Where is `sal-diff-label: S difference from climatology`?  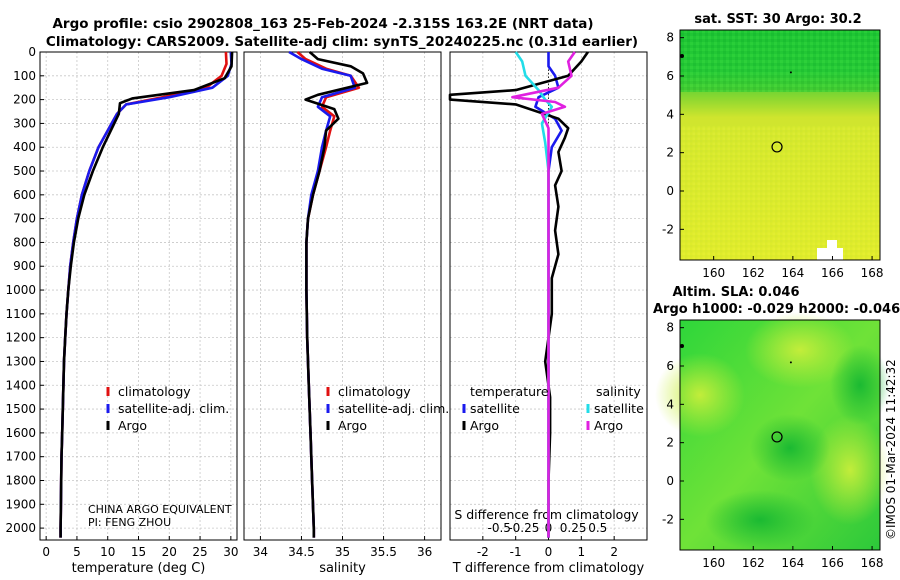 sal-diff-label: S difference from climatology is located at coordinates (546, 514).